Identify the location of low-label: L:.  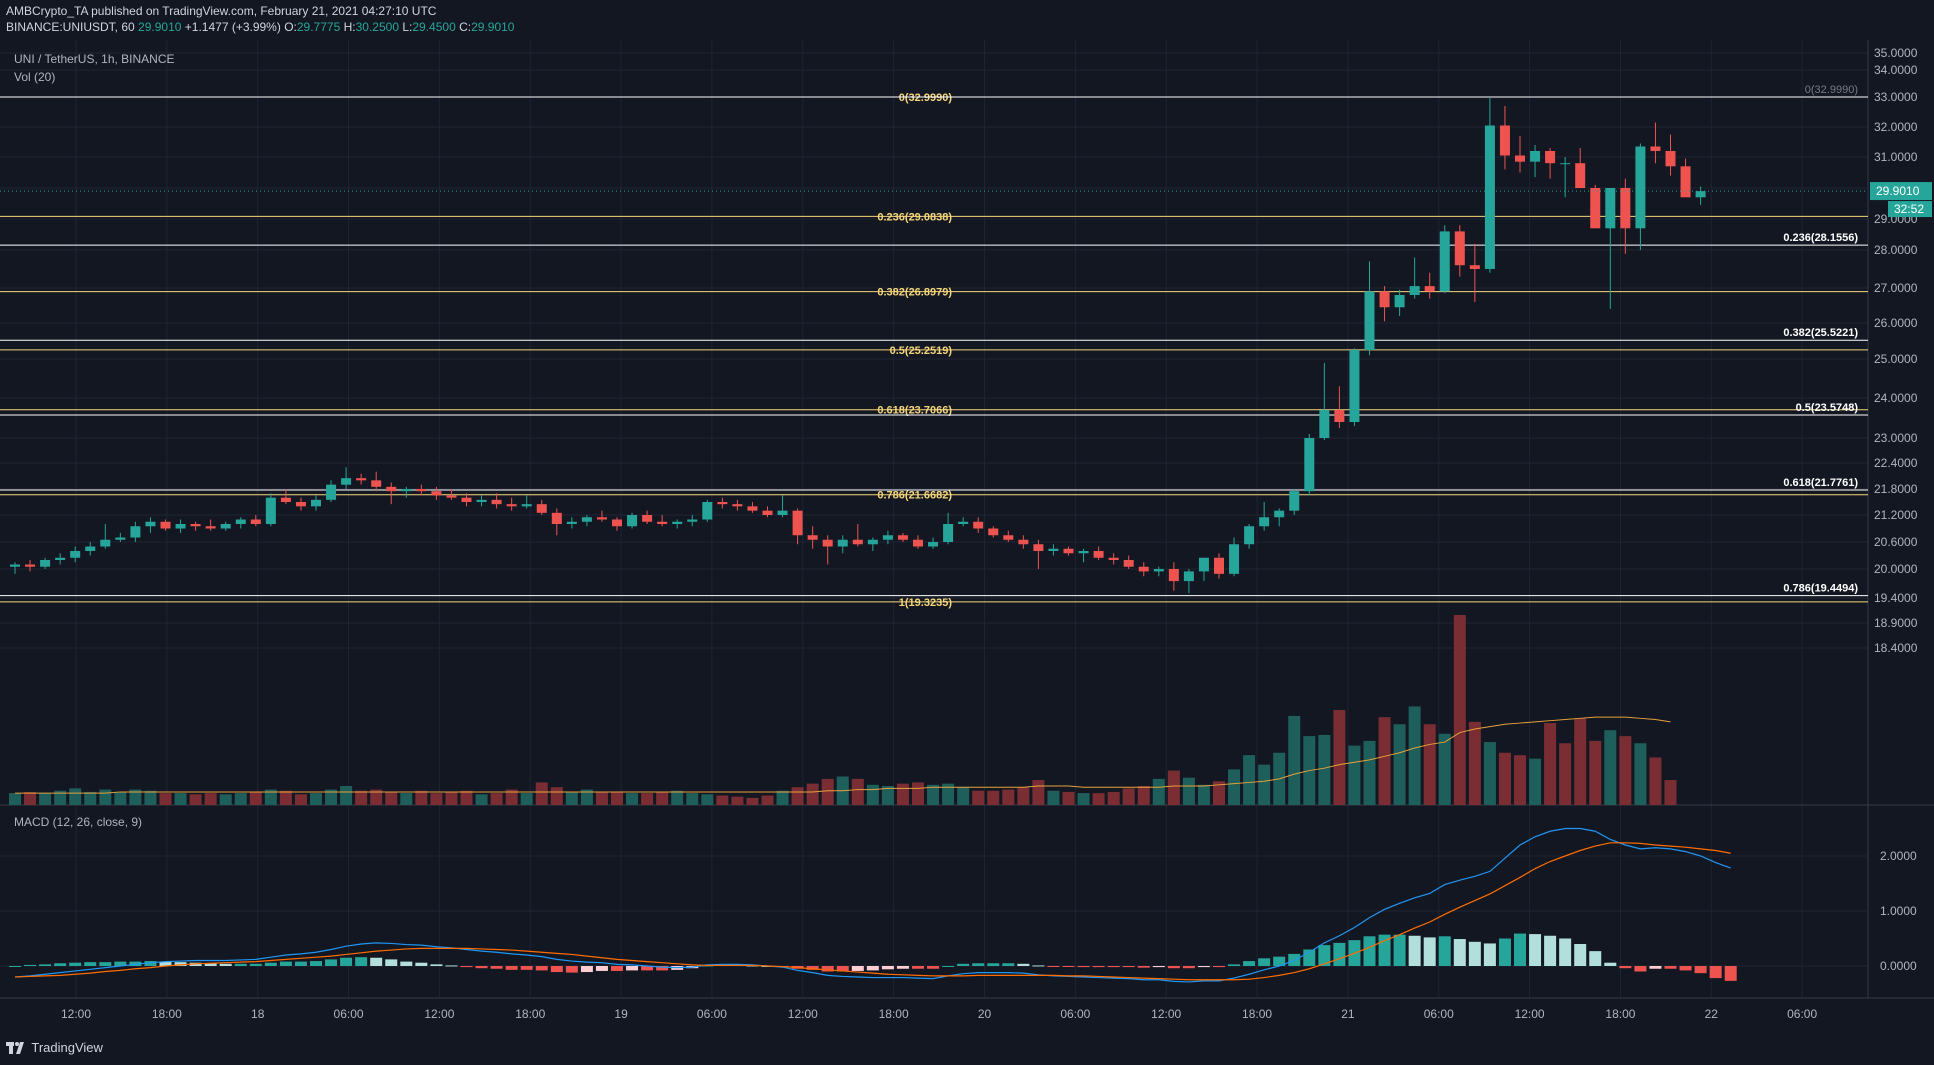
(407, 27).